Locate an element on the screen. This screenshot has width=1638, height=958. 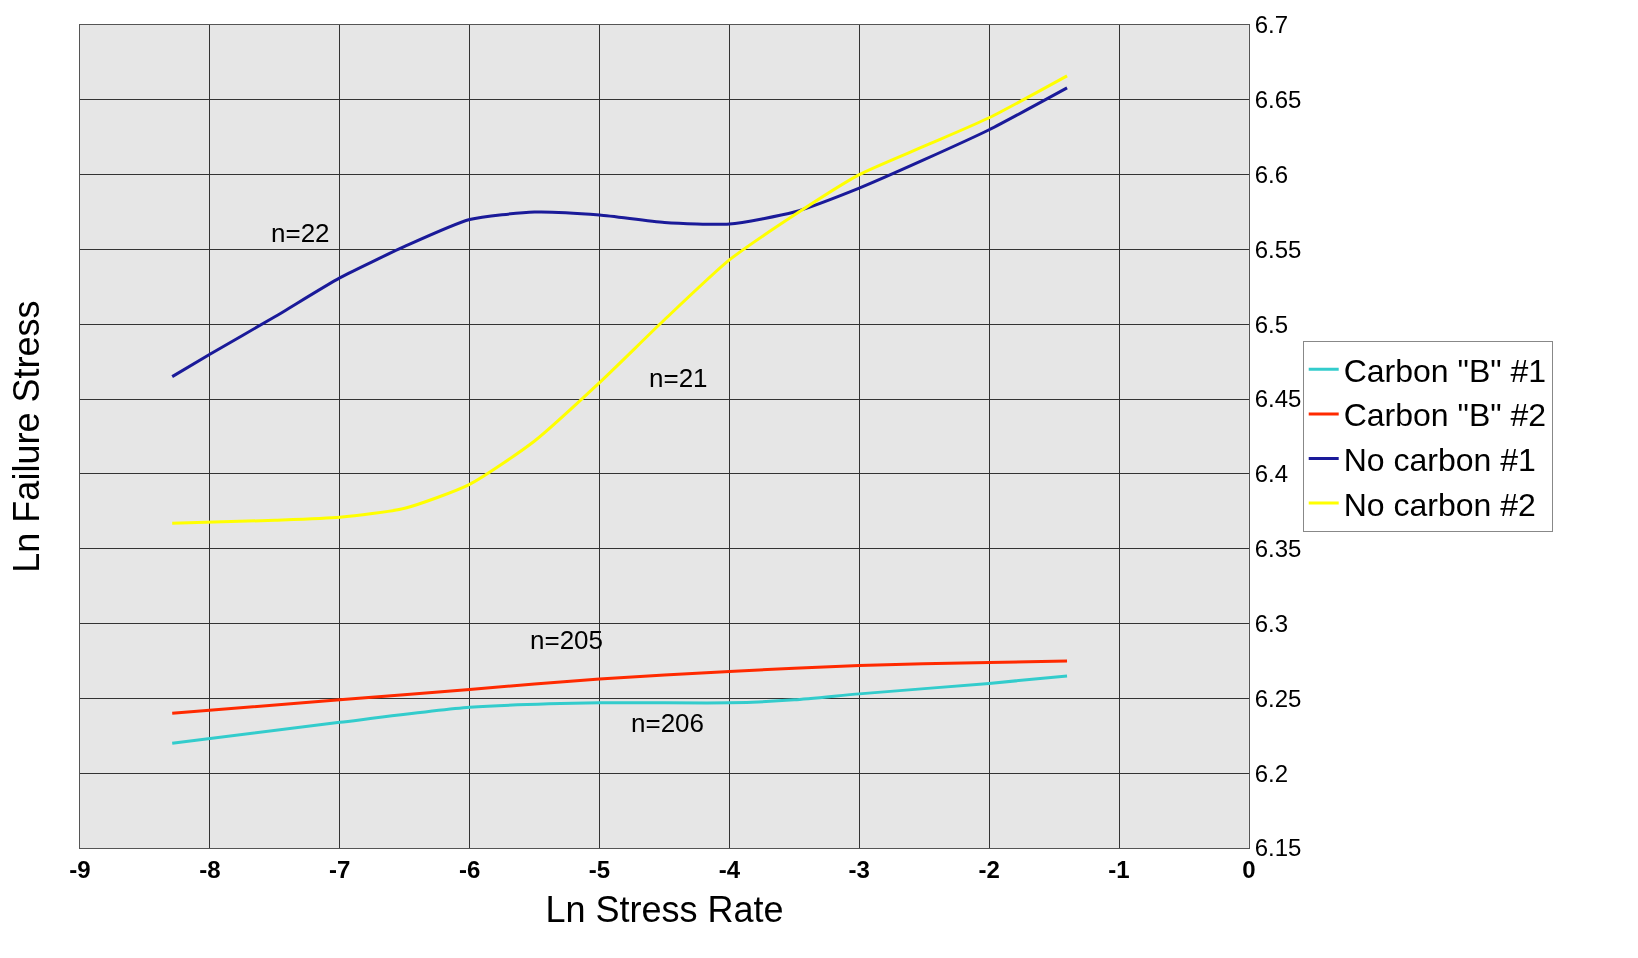
y-tick-label: 6.35 is located at coordinates (1278, 549).